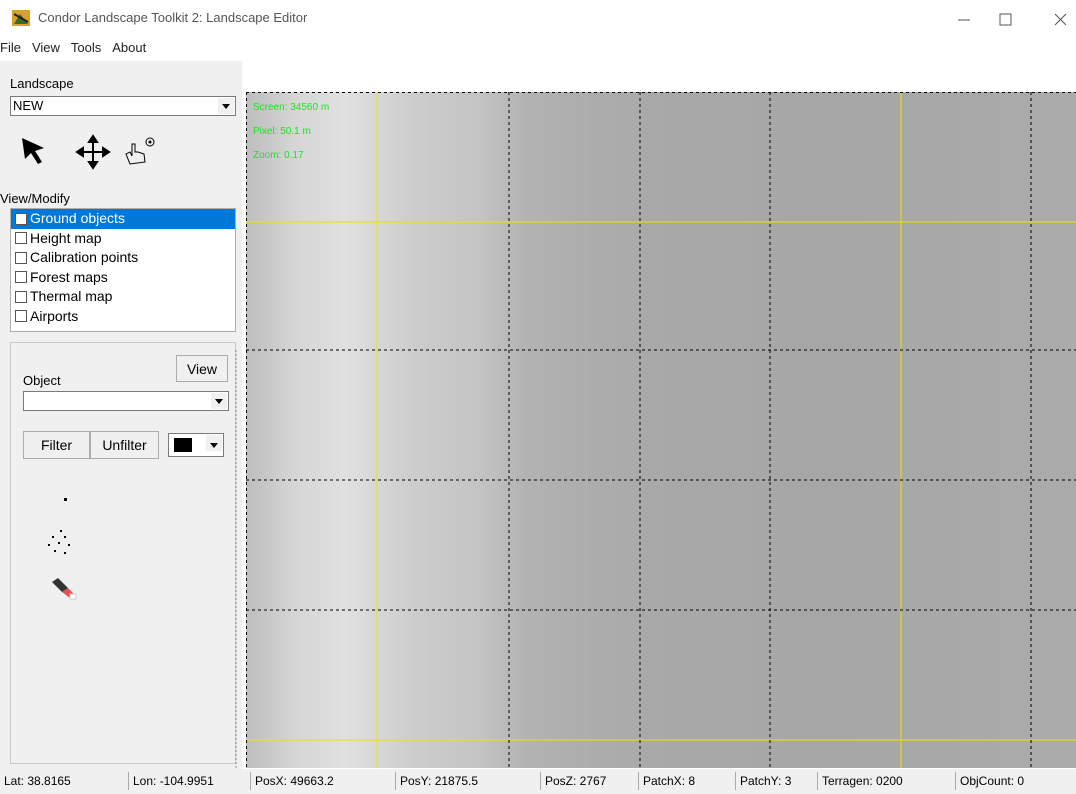 This screenshot has height=794, width=1076. What do you see at coordinates (278, 155) in the screenshot?
I see `map-info: Zoom: 0.17` at bounding box center [278, 155].